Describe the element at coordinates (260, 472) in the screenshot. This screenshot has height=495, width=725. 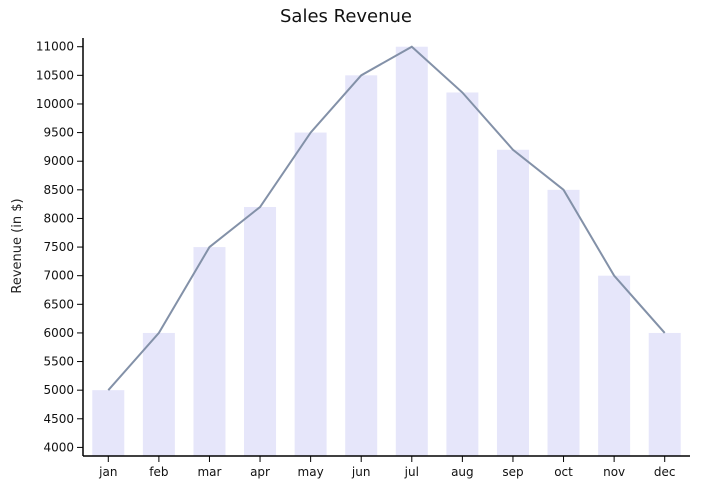
I see `x-tick-label-apr: apr` at that location.